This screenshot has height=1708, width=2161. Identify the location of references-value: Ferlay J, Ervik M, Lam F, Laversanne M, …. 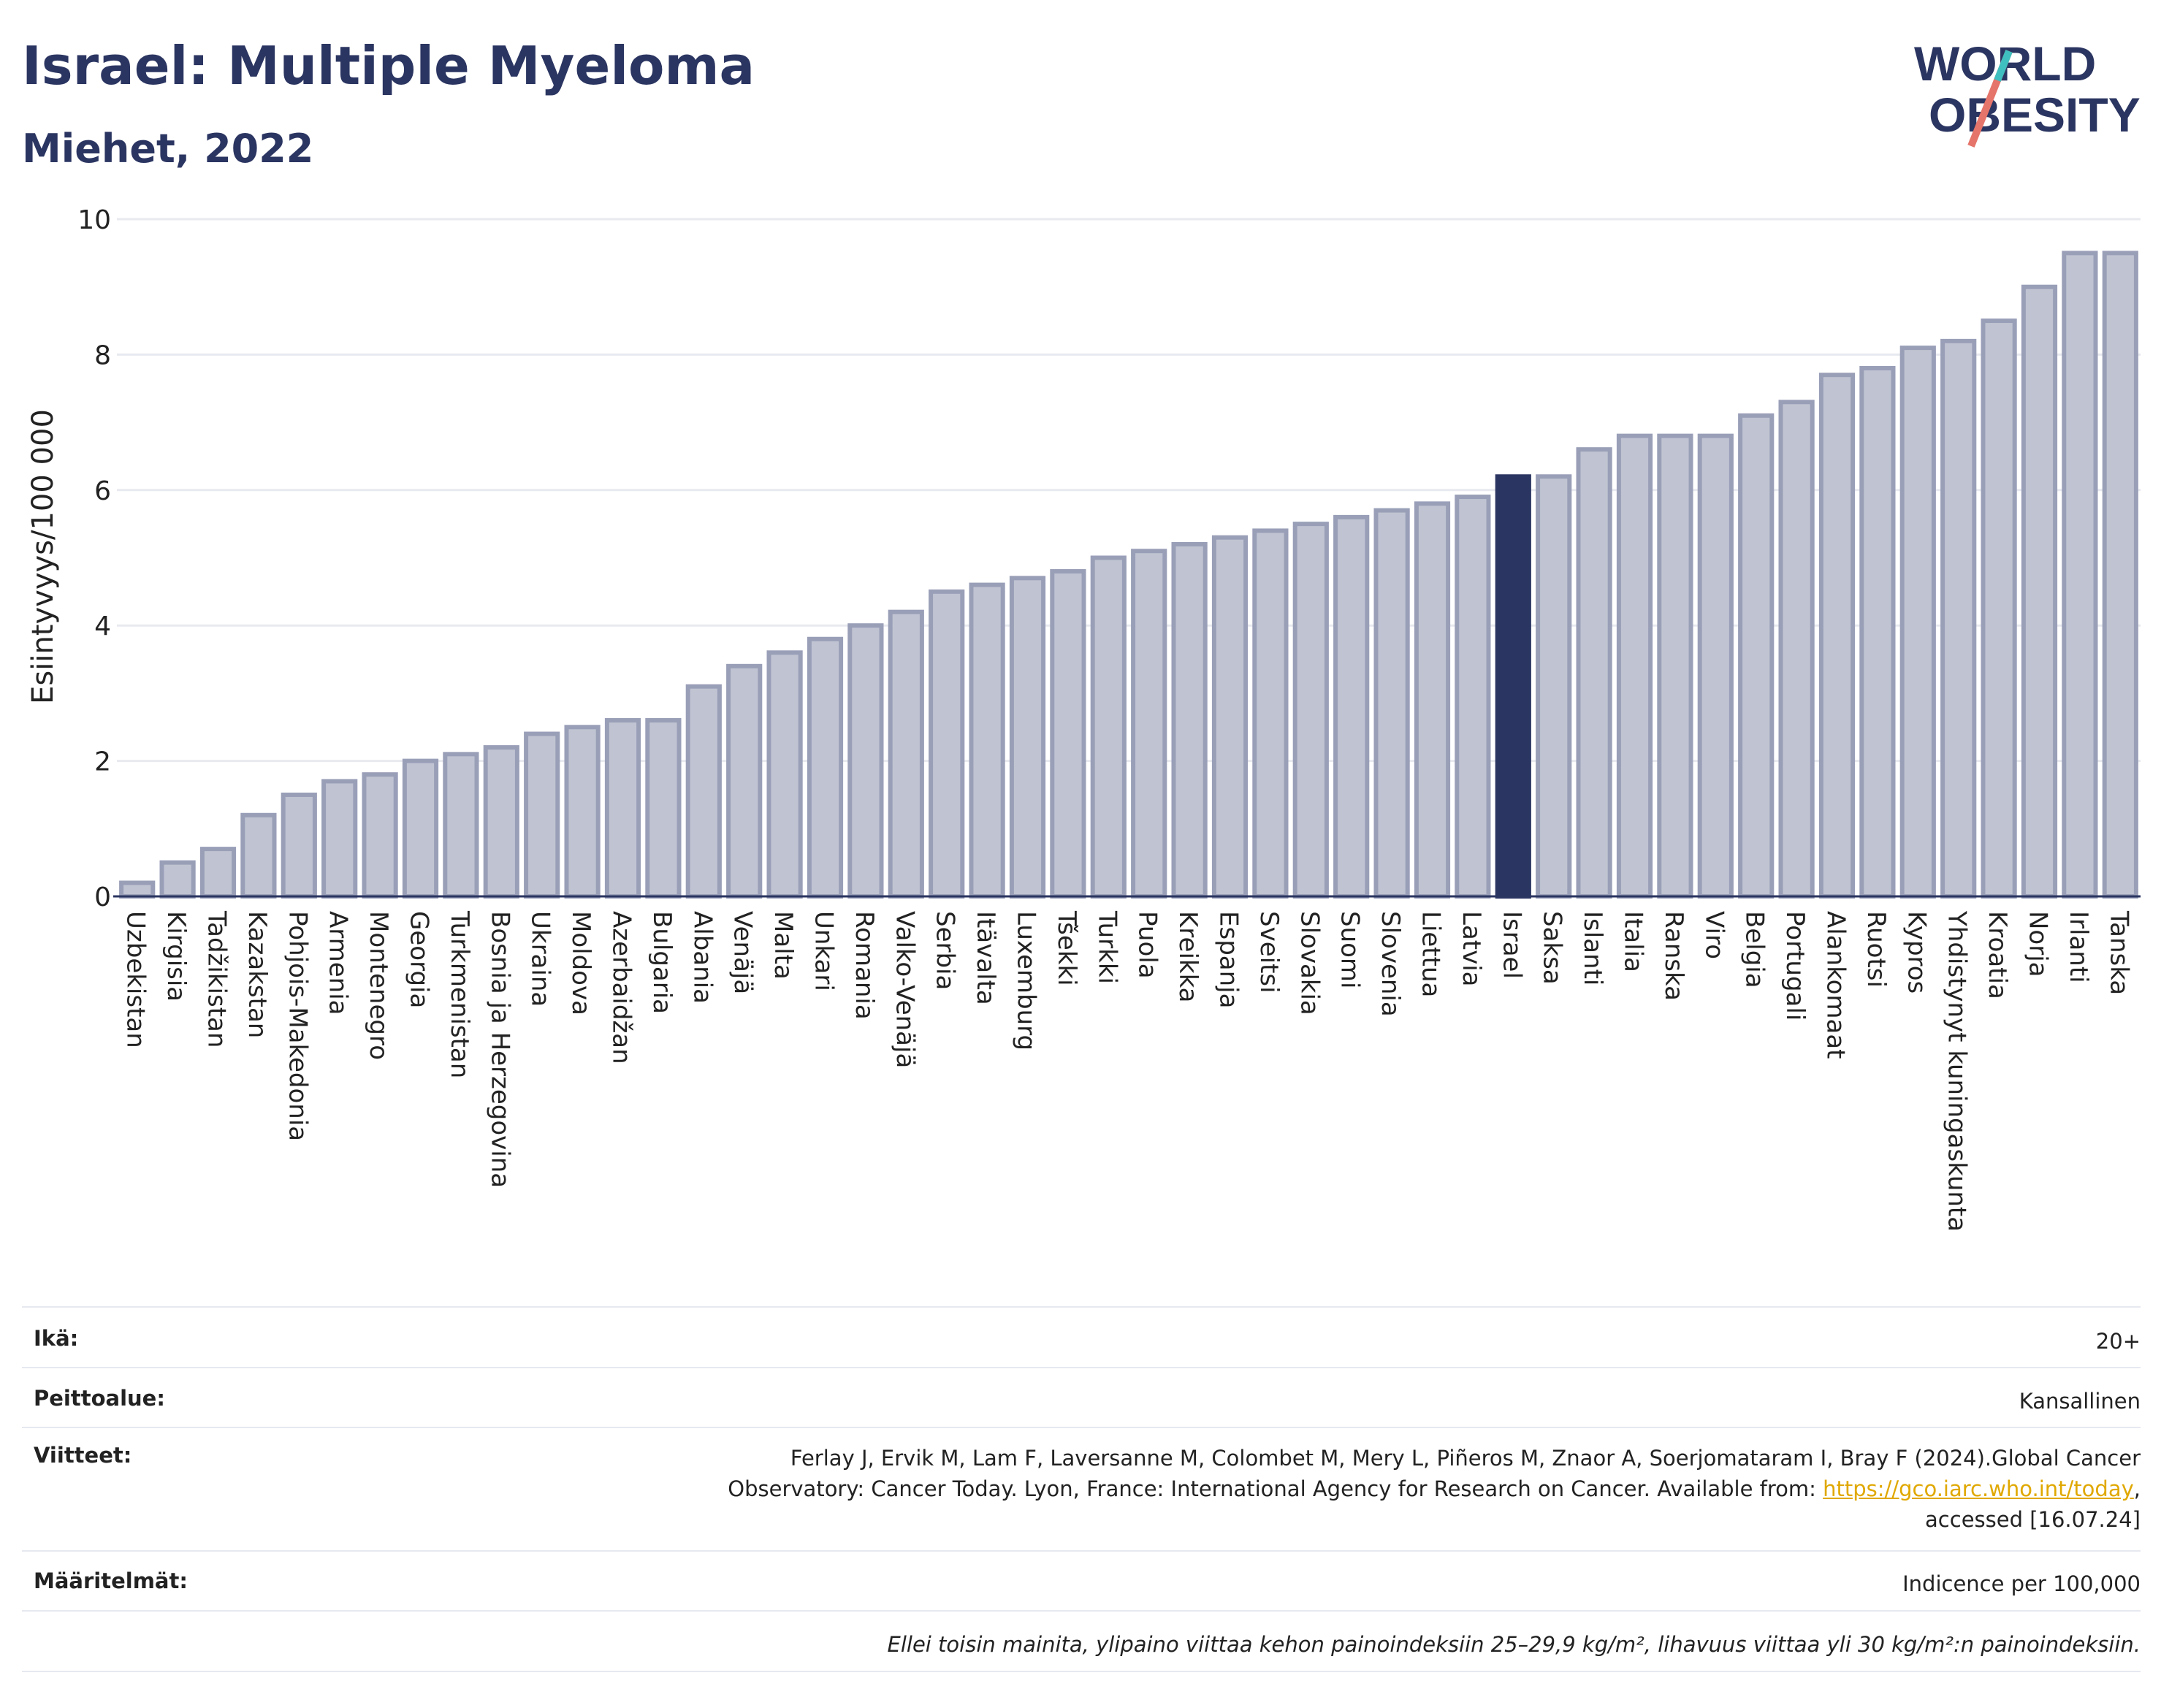
(1435, 1489).